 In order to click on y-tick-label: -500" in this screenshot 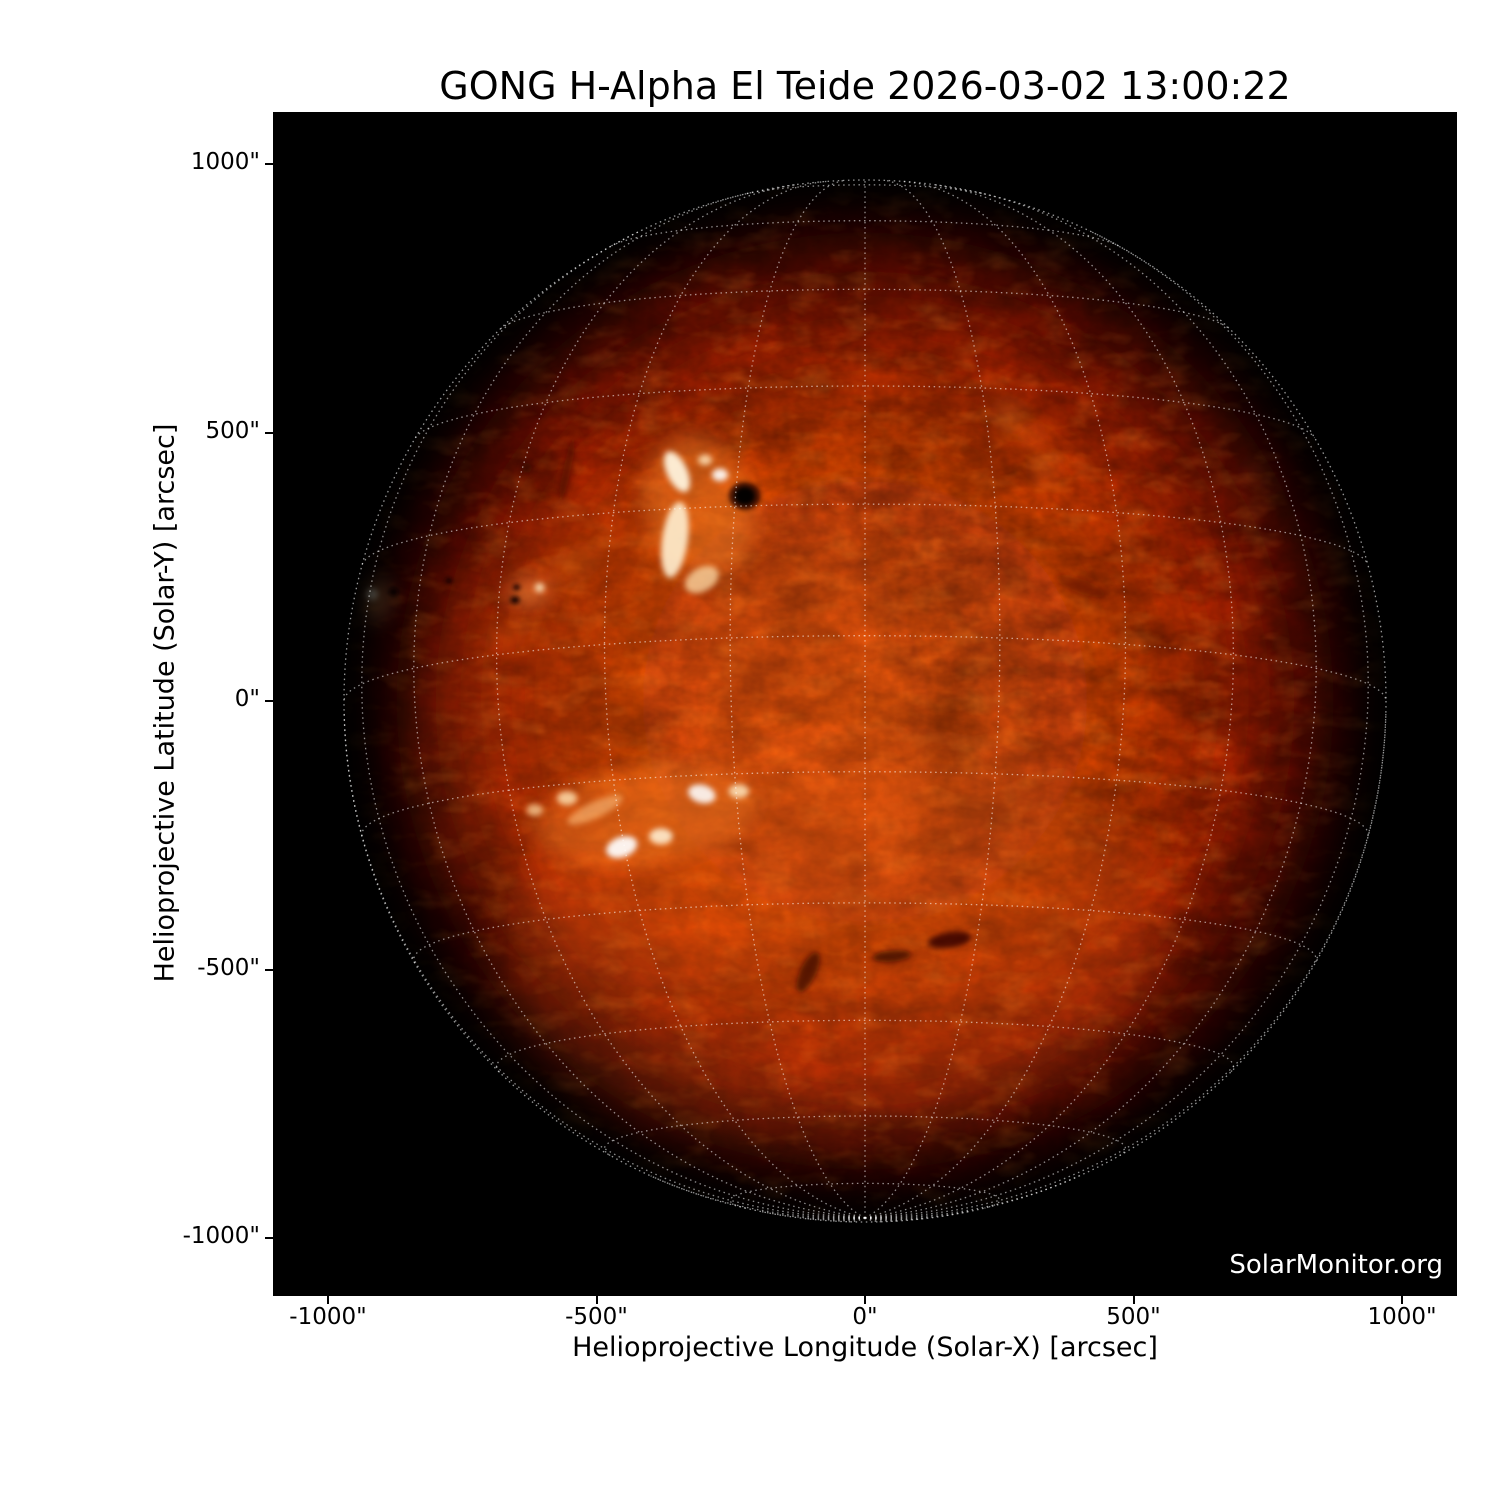, I will do `click(228, 967)`.